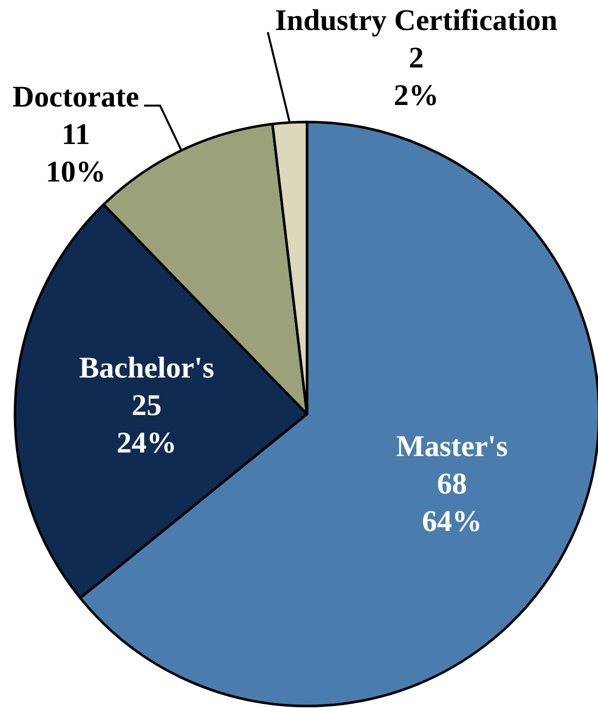 The height and width of the screenshot is (708, 598). I want to click on slice-label: Bachelor's, so click(146, 367).